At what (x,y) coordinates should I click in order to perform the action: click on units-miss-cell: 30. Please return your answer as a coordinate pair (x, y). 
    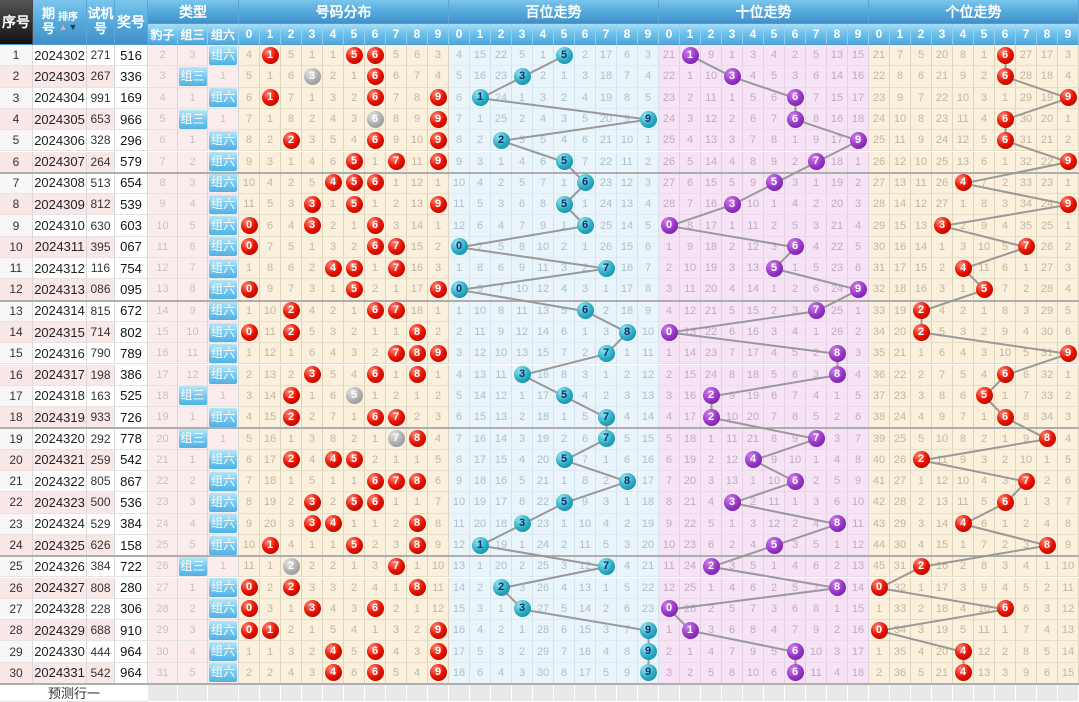
    Looking at the image, I should click on (879, 247).